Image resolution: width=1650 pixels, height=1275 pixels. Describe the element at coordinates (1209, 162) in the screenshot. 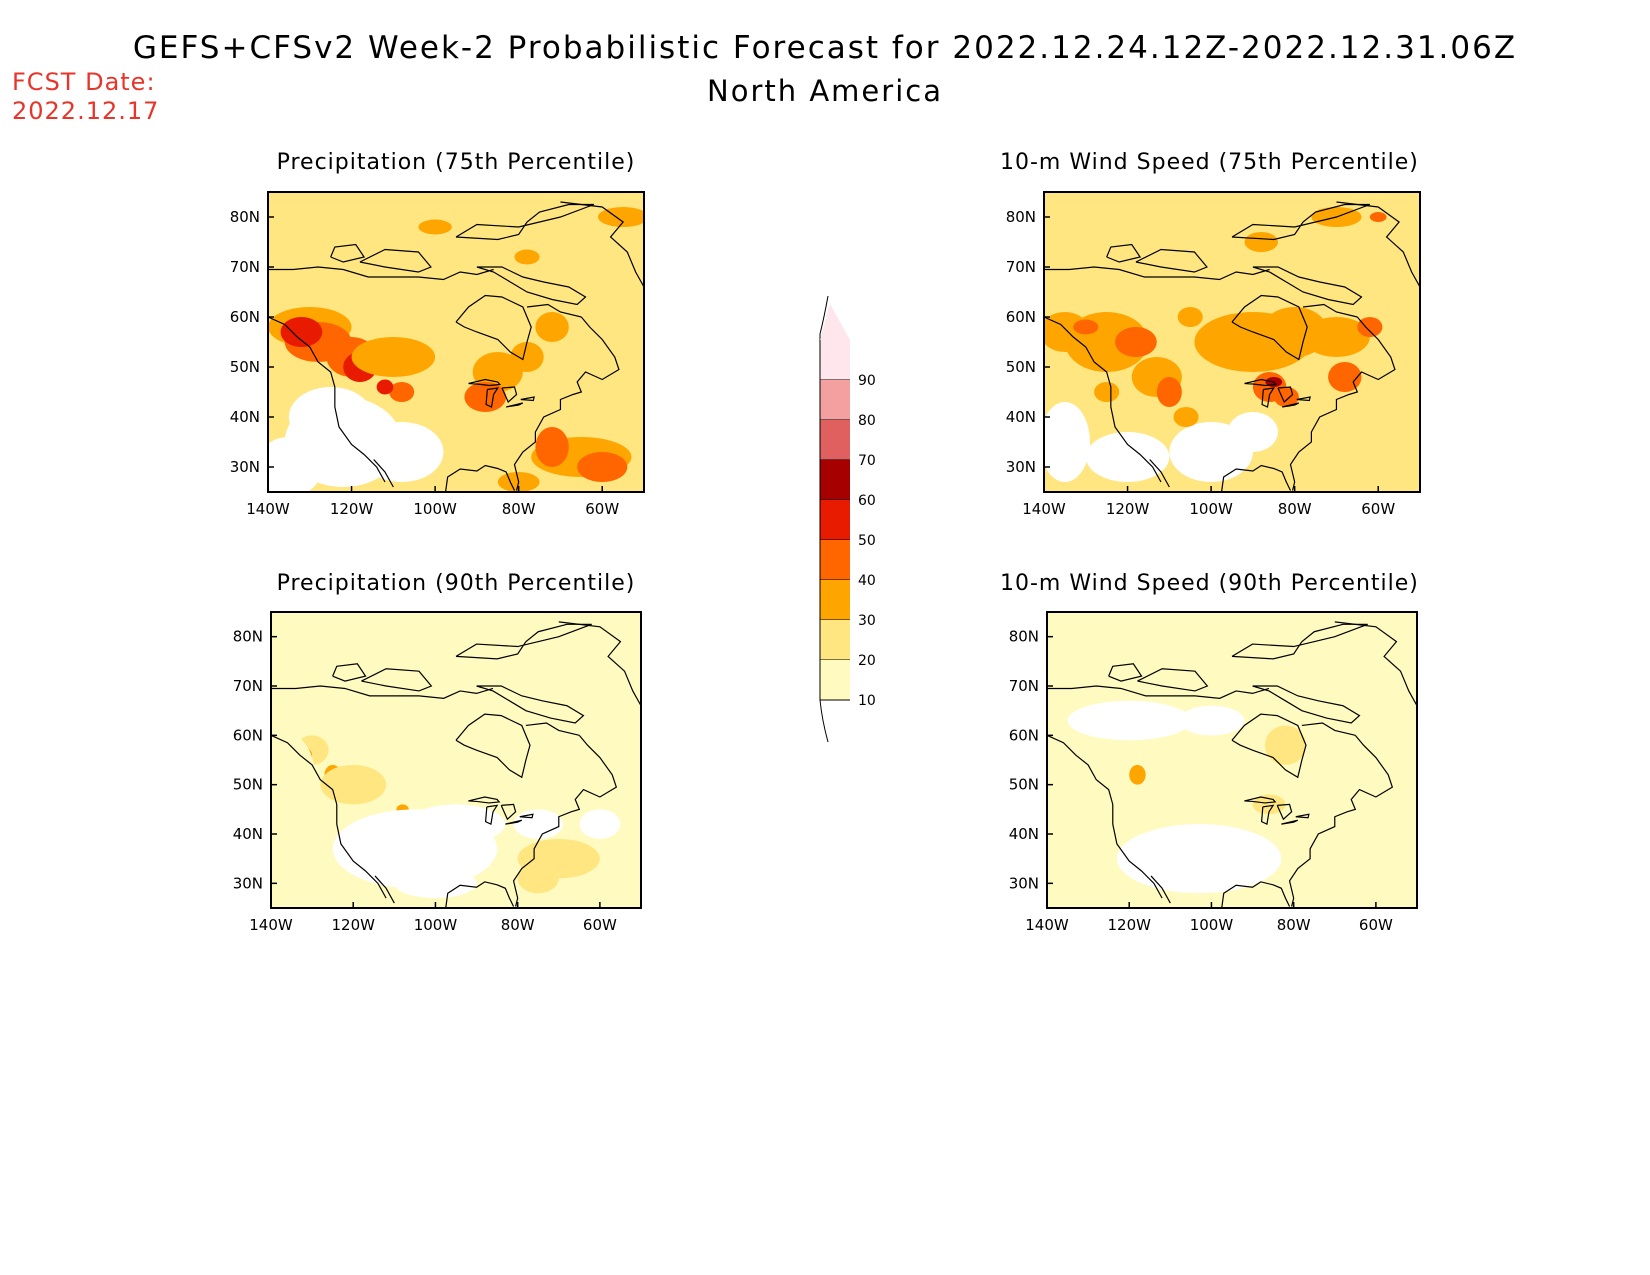

I see `panel-title-wind-75: 10-m Wind Speed (75th Percentile)` at that location.